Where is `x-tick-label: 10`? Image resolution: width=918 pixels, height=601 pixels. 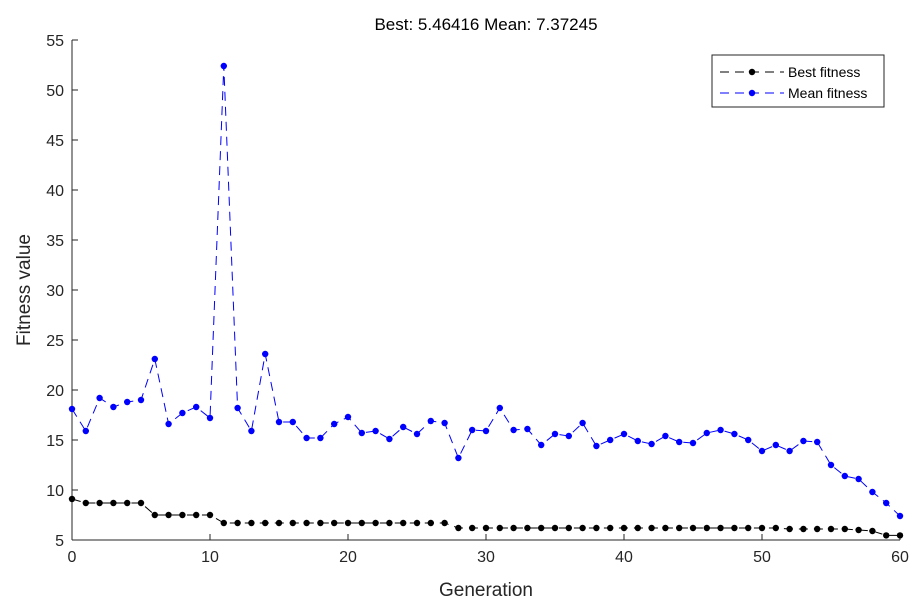 x-tick-label: 10 is located at coordinates (210, 557).